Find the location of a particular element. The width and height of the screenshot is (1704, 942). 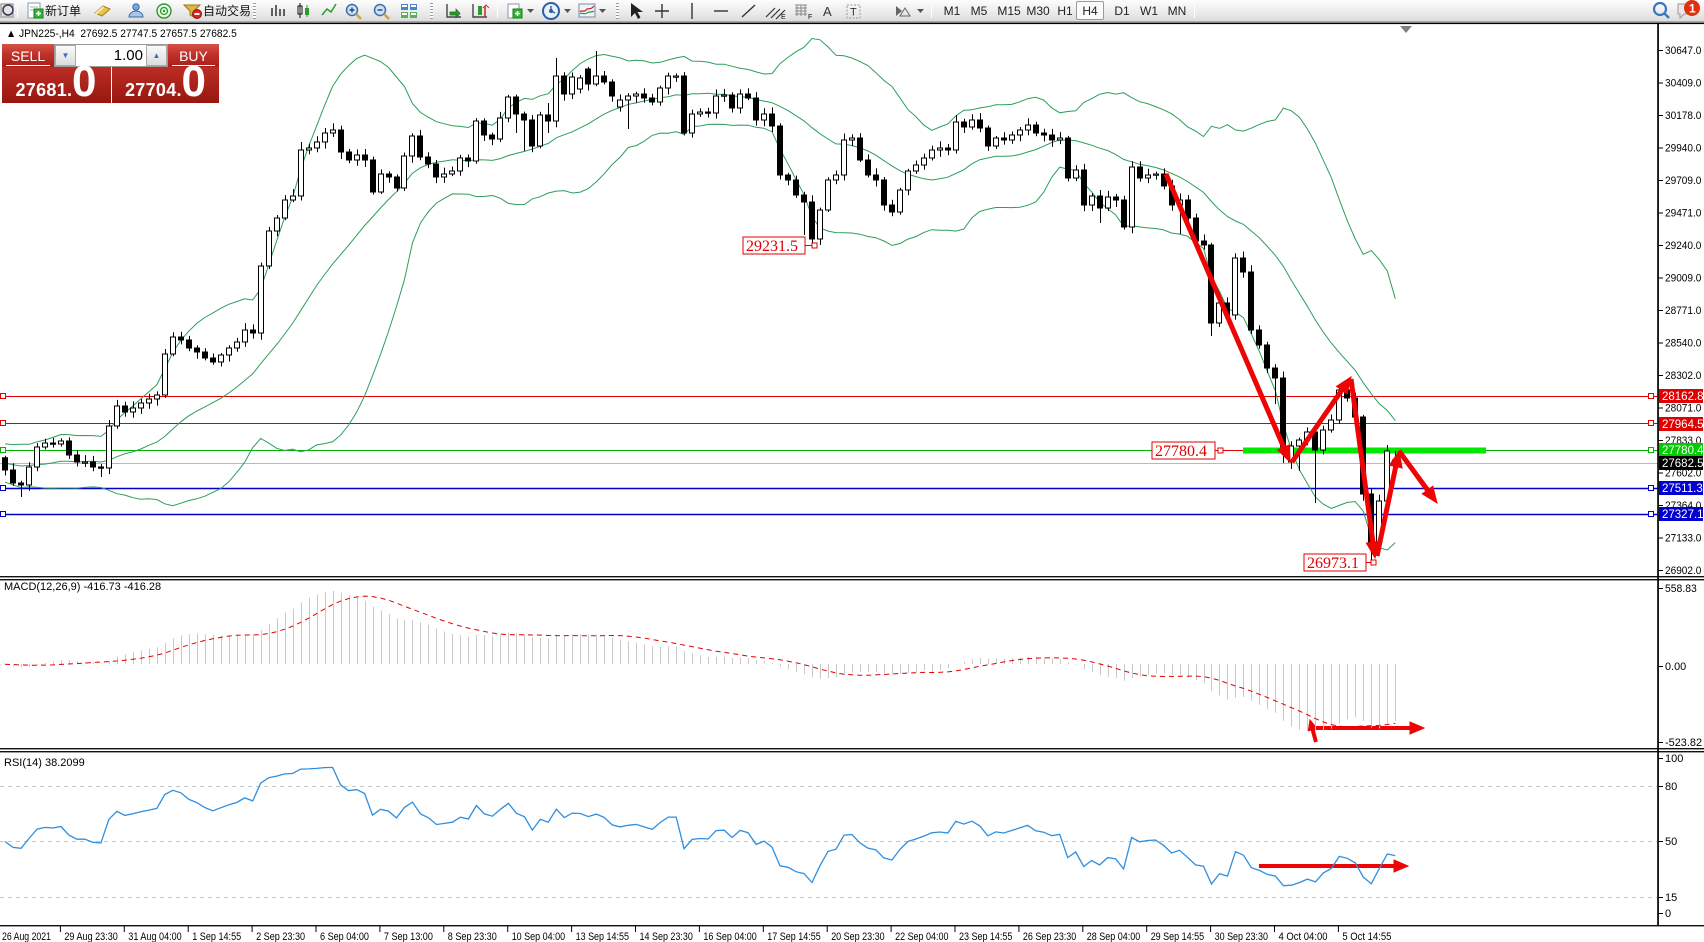

svg-text: 0 is located at coordinates (1668, 914).